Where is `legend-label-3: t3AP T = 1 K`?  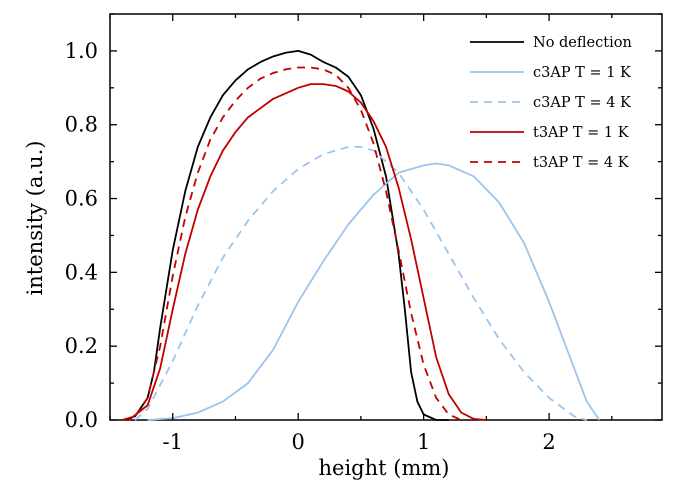 legend-label-3: t3AP T = 1 K is located at coordinates (581, 133).